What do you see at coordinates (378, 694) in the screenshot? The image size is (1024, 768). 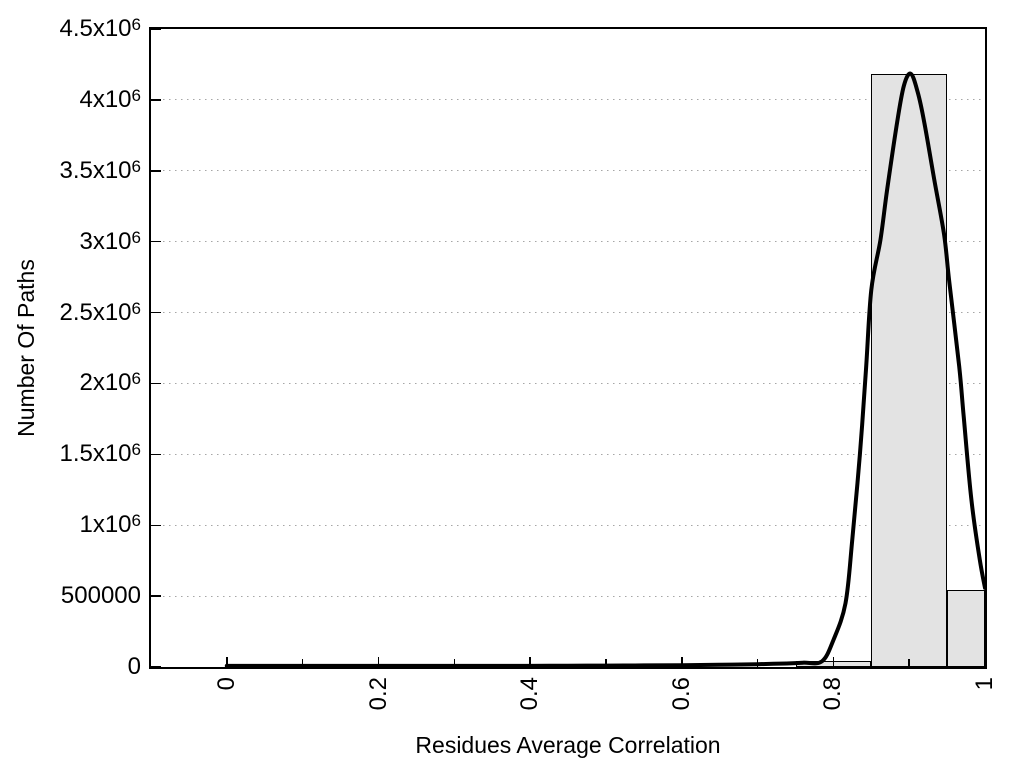 I see `x-tick-label: 0.2` at bounding box center [378, 694].